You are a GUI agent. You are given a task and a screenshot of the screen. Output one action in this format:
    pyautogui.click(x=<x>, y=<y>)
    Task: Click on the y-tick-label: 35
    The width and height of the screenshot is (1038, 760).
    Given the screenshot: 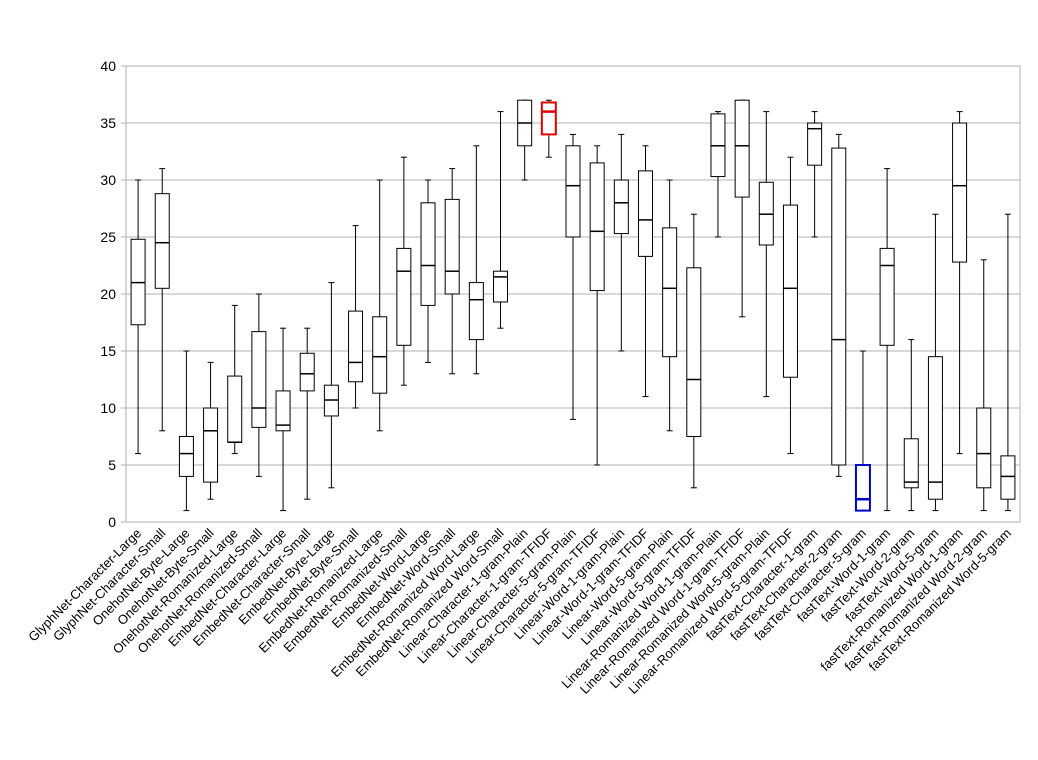 What is the action you would take?
    pyautogui.click(x=108, y=123)
    